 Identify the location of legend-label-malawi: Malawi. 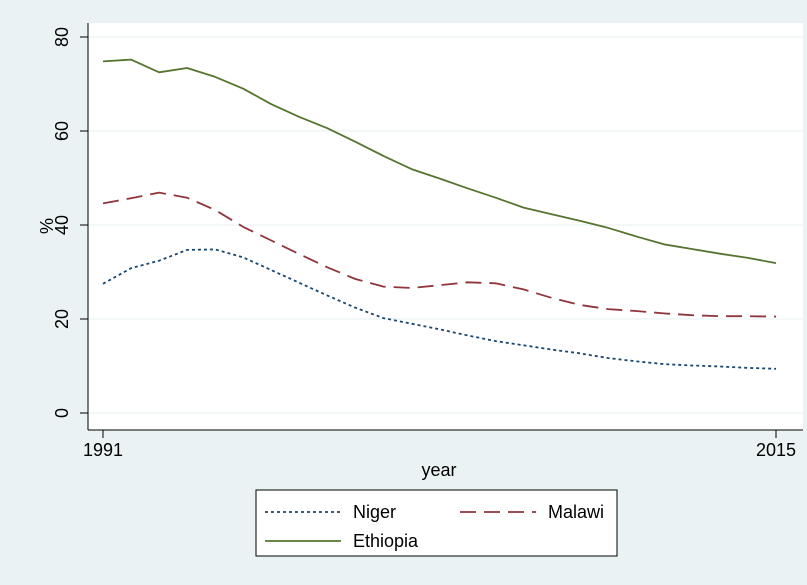
(576, 512).